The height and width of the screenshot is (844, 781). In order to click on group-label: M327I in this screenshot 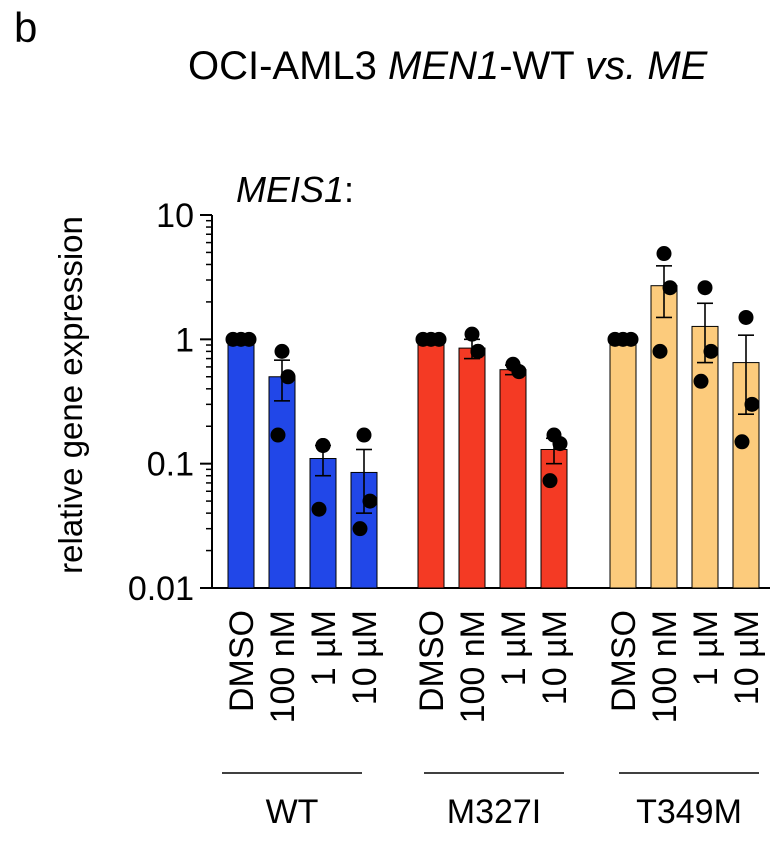, I will do `click(494, 812)`.